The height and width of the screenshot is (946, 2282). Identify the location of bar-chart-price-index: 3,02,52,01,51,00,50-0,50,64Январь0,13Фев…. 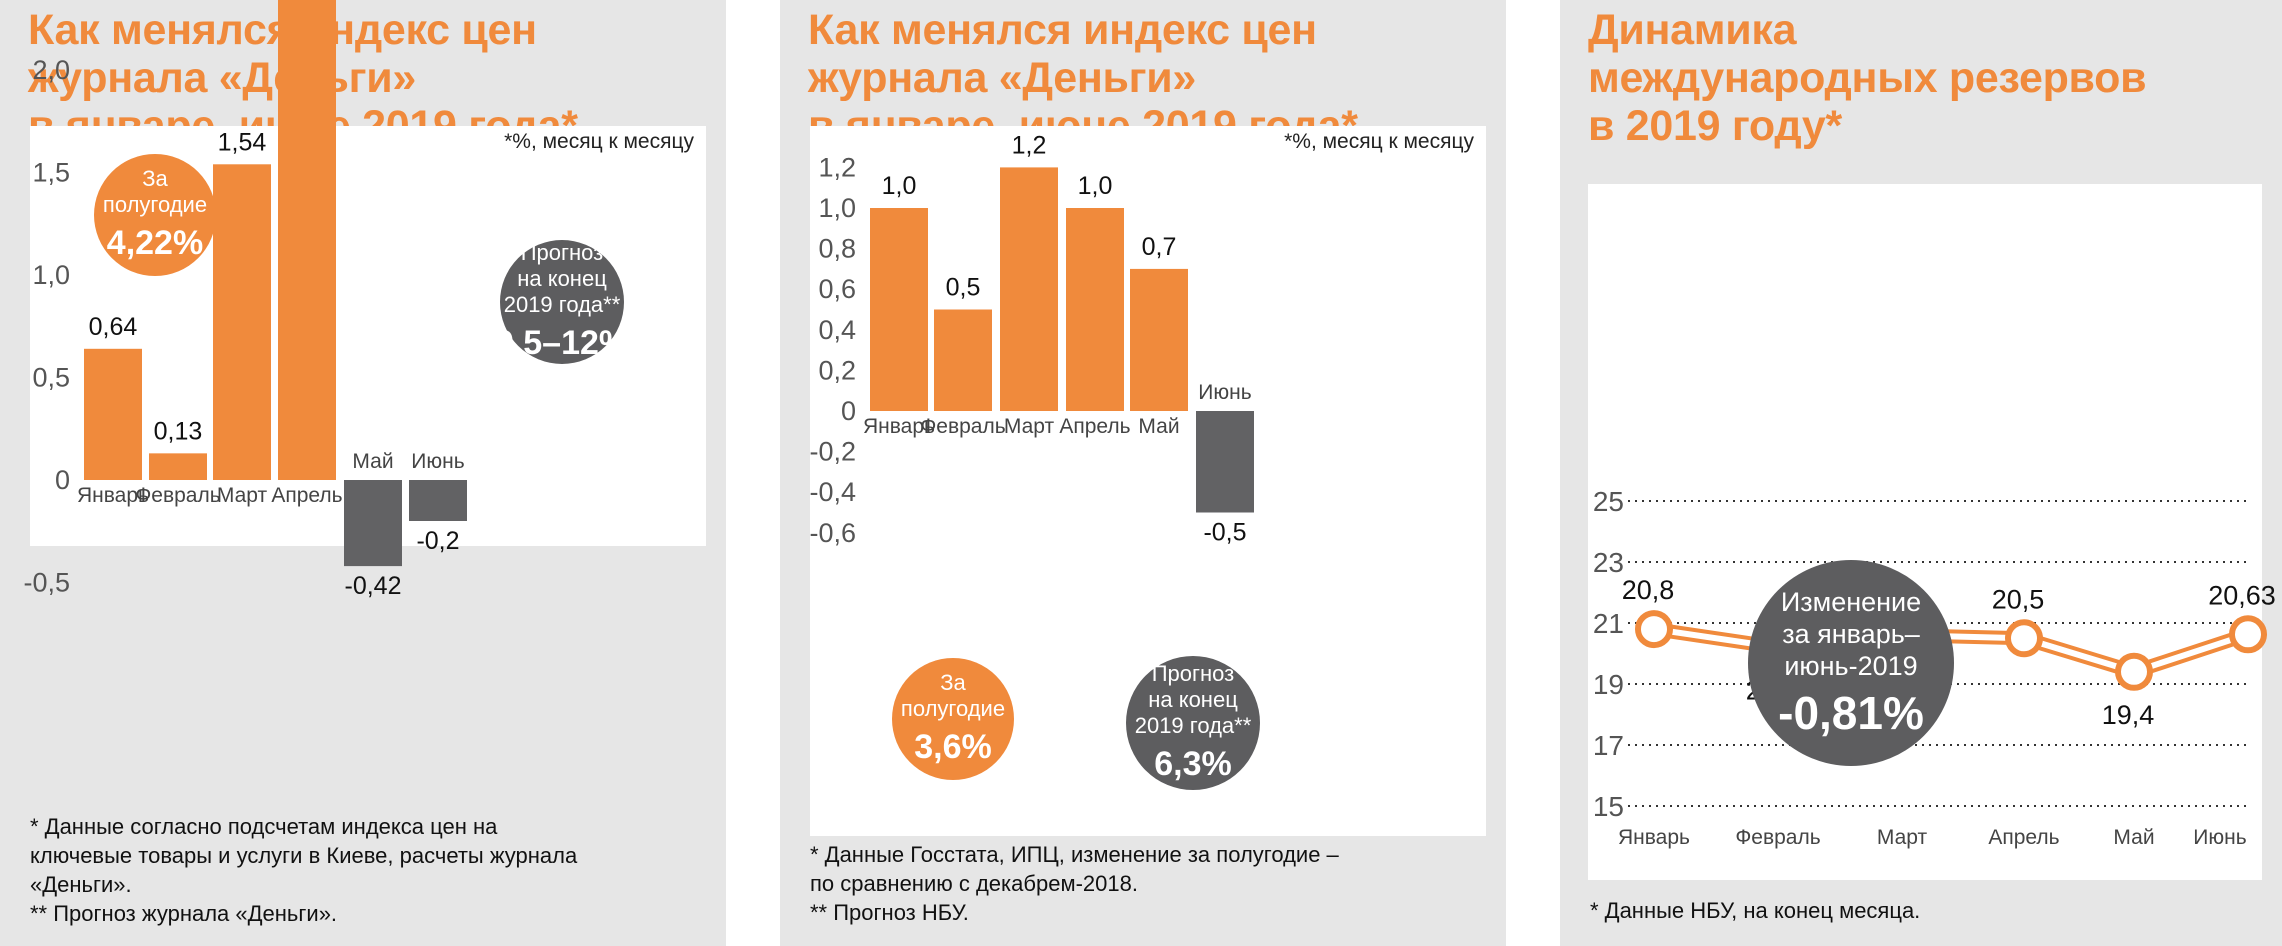
(245, 300).